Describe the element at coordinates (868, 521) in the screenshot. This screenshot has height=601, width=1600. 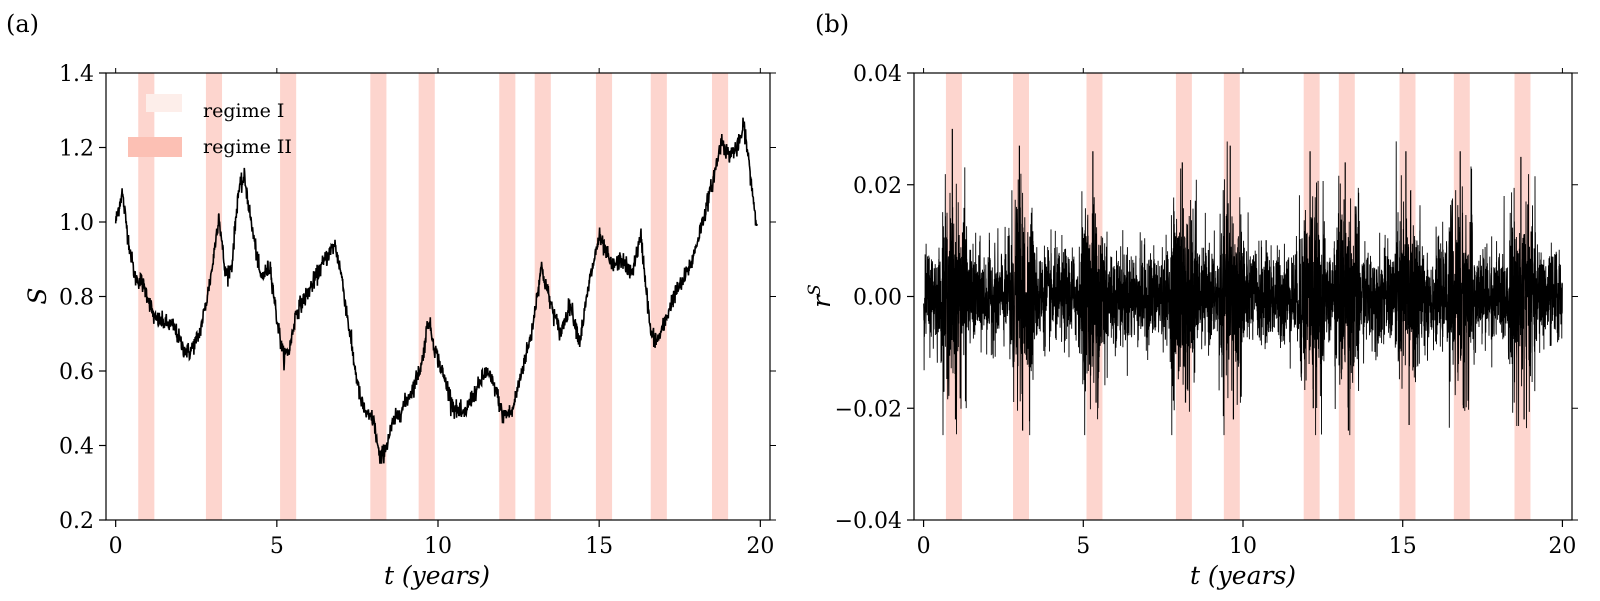
I see `y-tick-label: −0.04` at that location.